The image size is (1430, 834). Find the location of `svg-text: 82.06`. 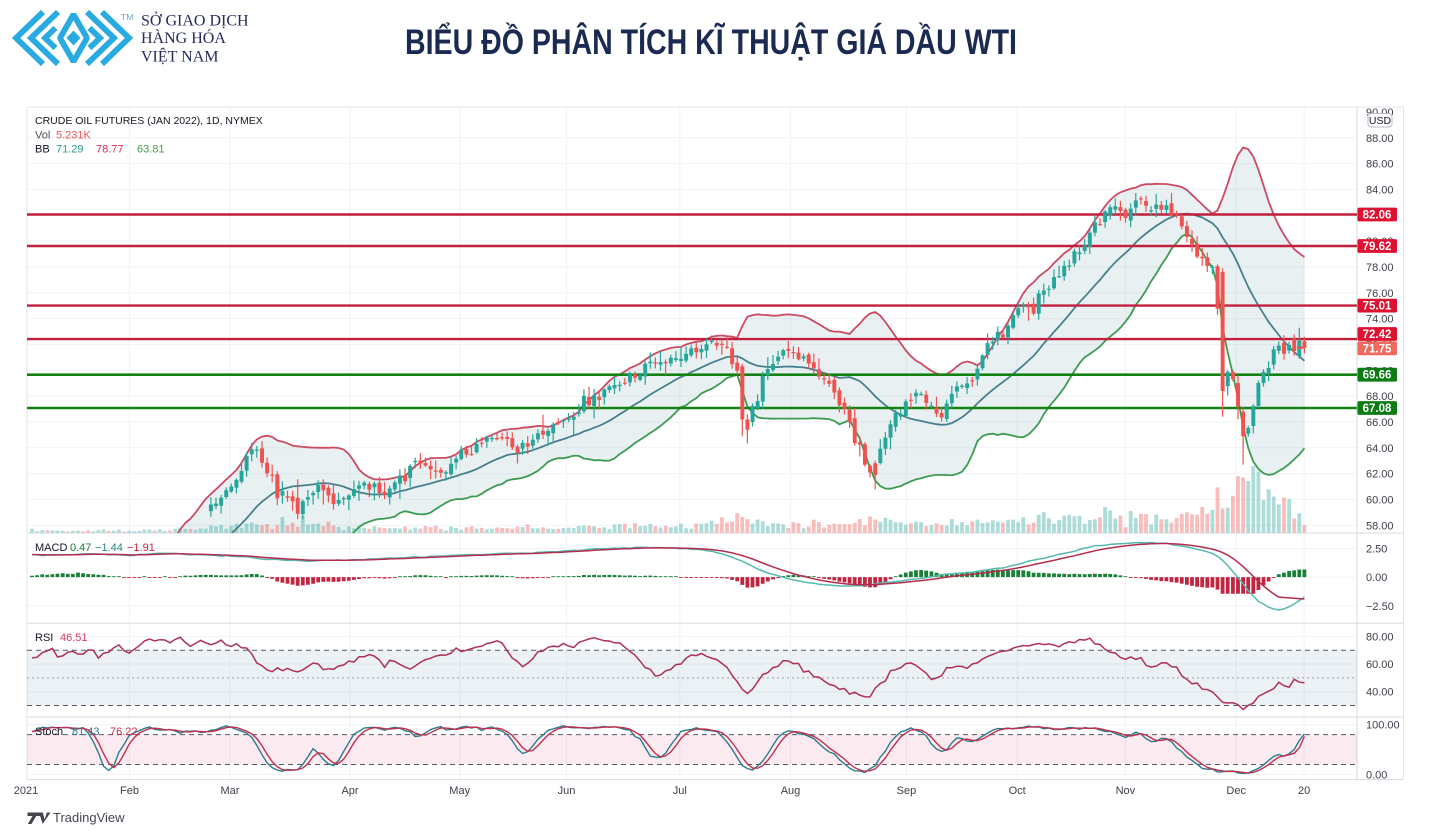

svg-text: 82.06 is located at coordinates (1377, 216).